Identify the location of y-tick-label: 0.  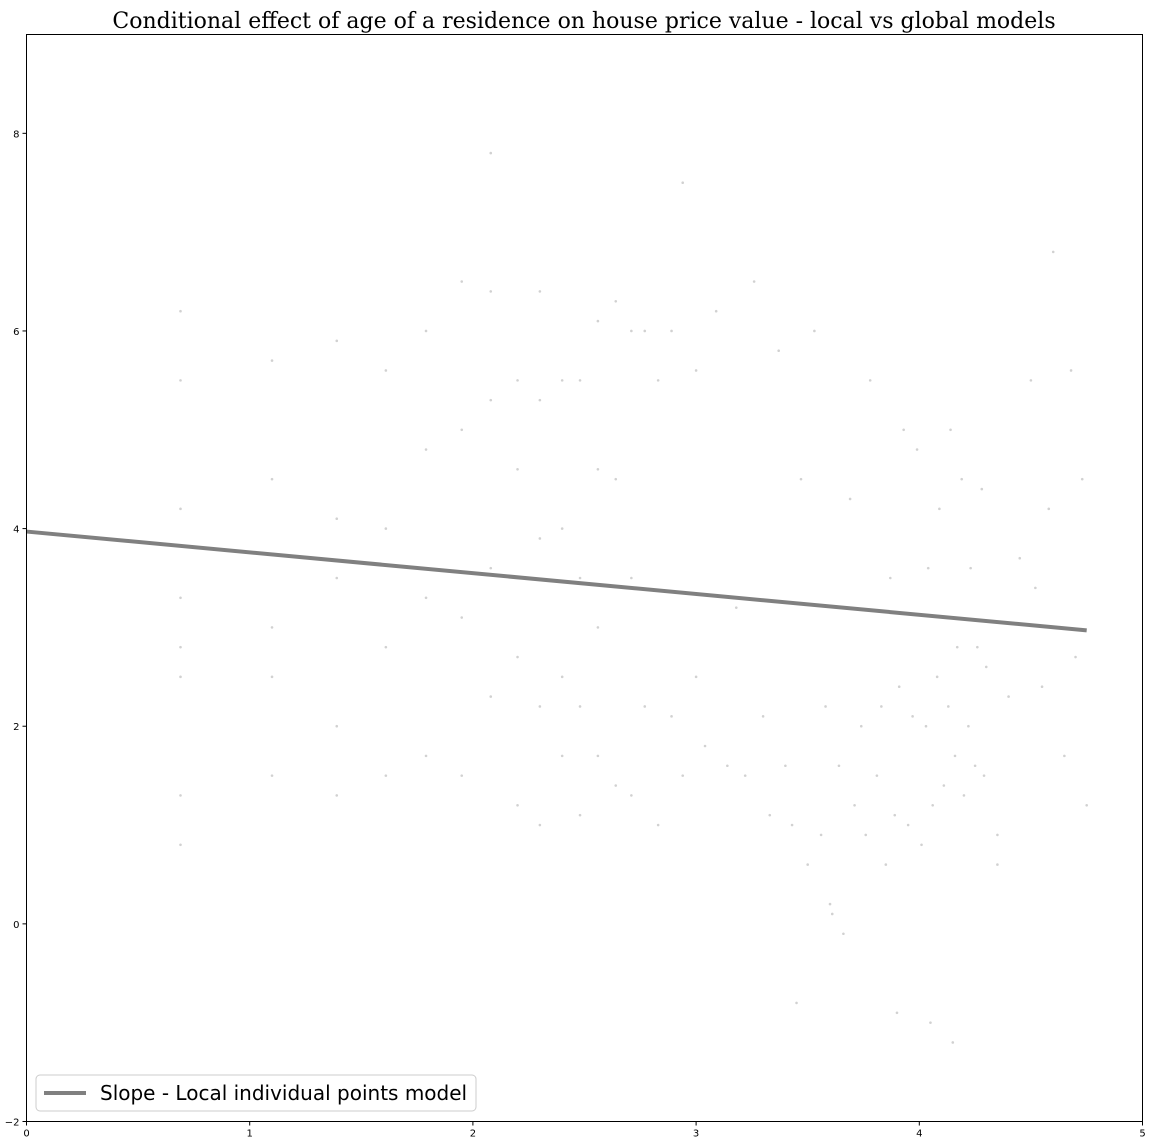
(16, 925).